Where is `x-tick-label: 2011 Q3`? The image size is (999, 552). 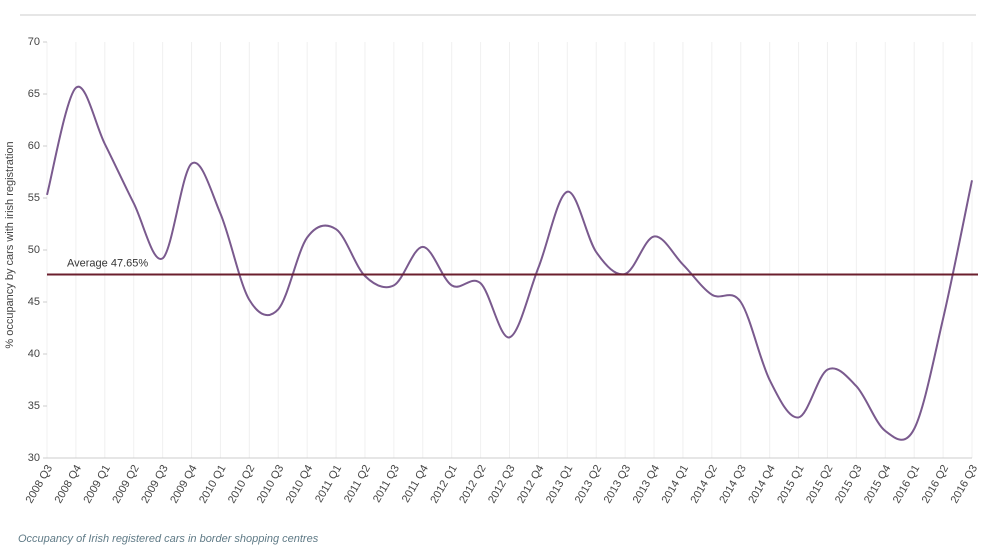
x-tick-label: 2011 Q3 is located at coordinates (386, 484).